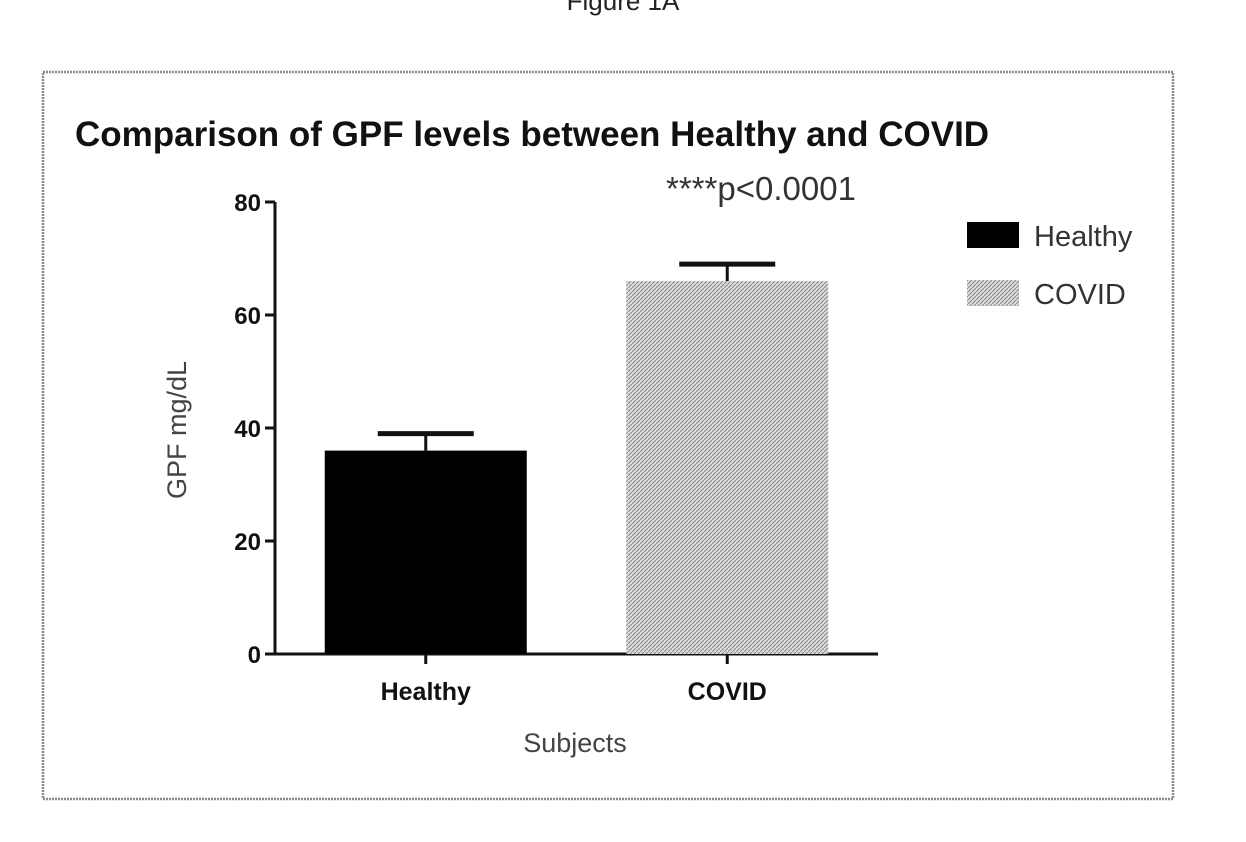 Image resolution: width=1246 pixels, height=842 pixels. I want to click on x-axis-label: Subjects, so click(575, 743).